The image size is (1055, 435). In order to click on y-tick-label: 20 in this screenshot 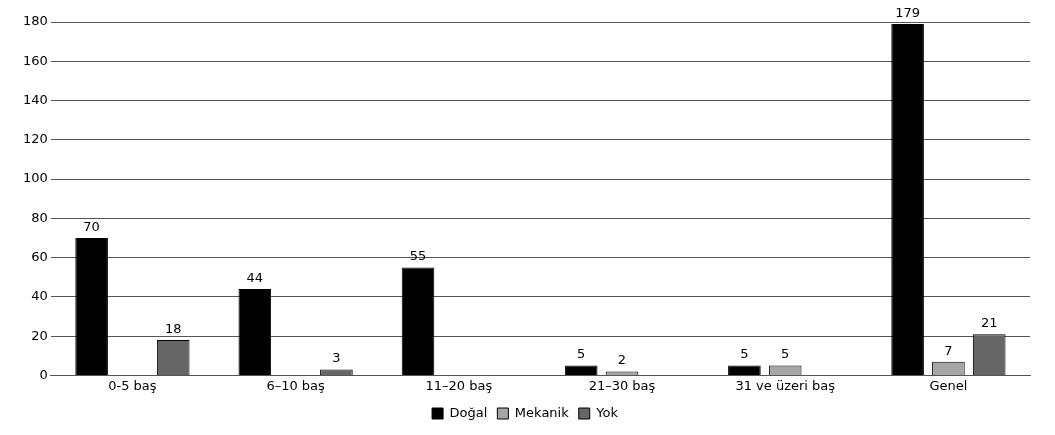, I will do `click(39, 335)`.